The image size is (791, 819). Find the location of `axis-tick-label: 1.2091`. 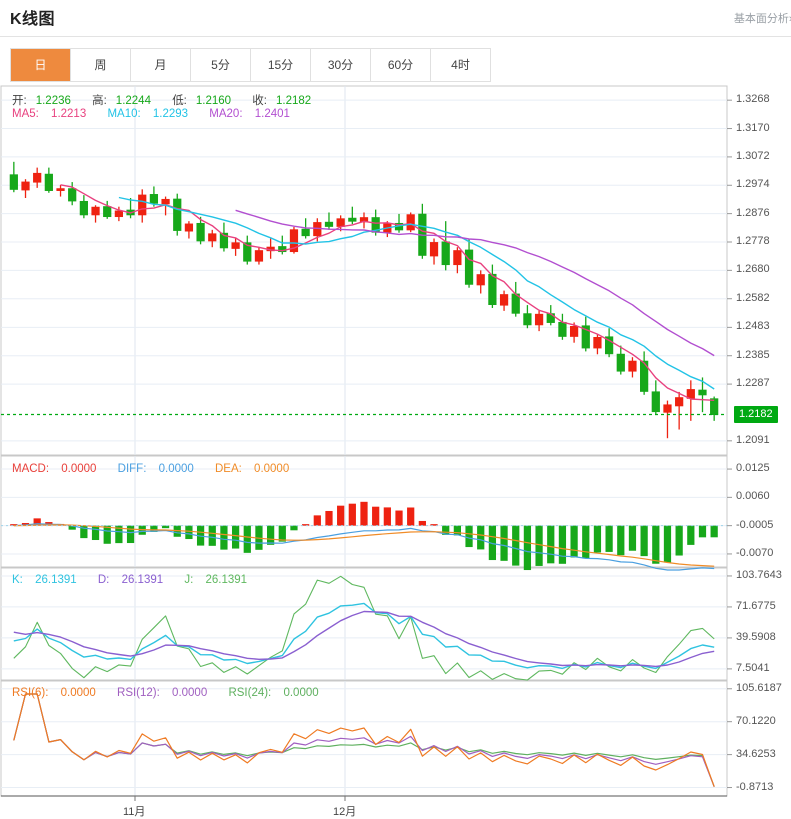

axis-tick-label: 1.2091 is located at coordinates (753, 439).